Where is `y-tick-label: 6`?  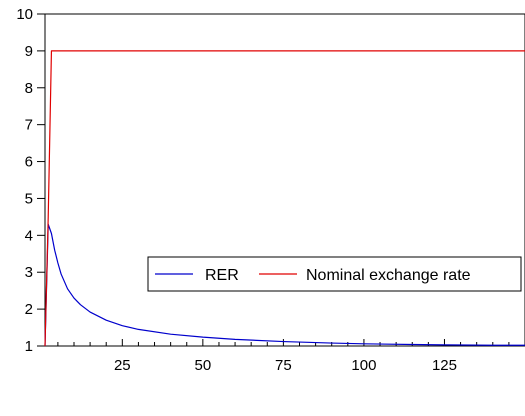
y-tick-label: 6 is located at coordinates (29, 162).